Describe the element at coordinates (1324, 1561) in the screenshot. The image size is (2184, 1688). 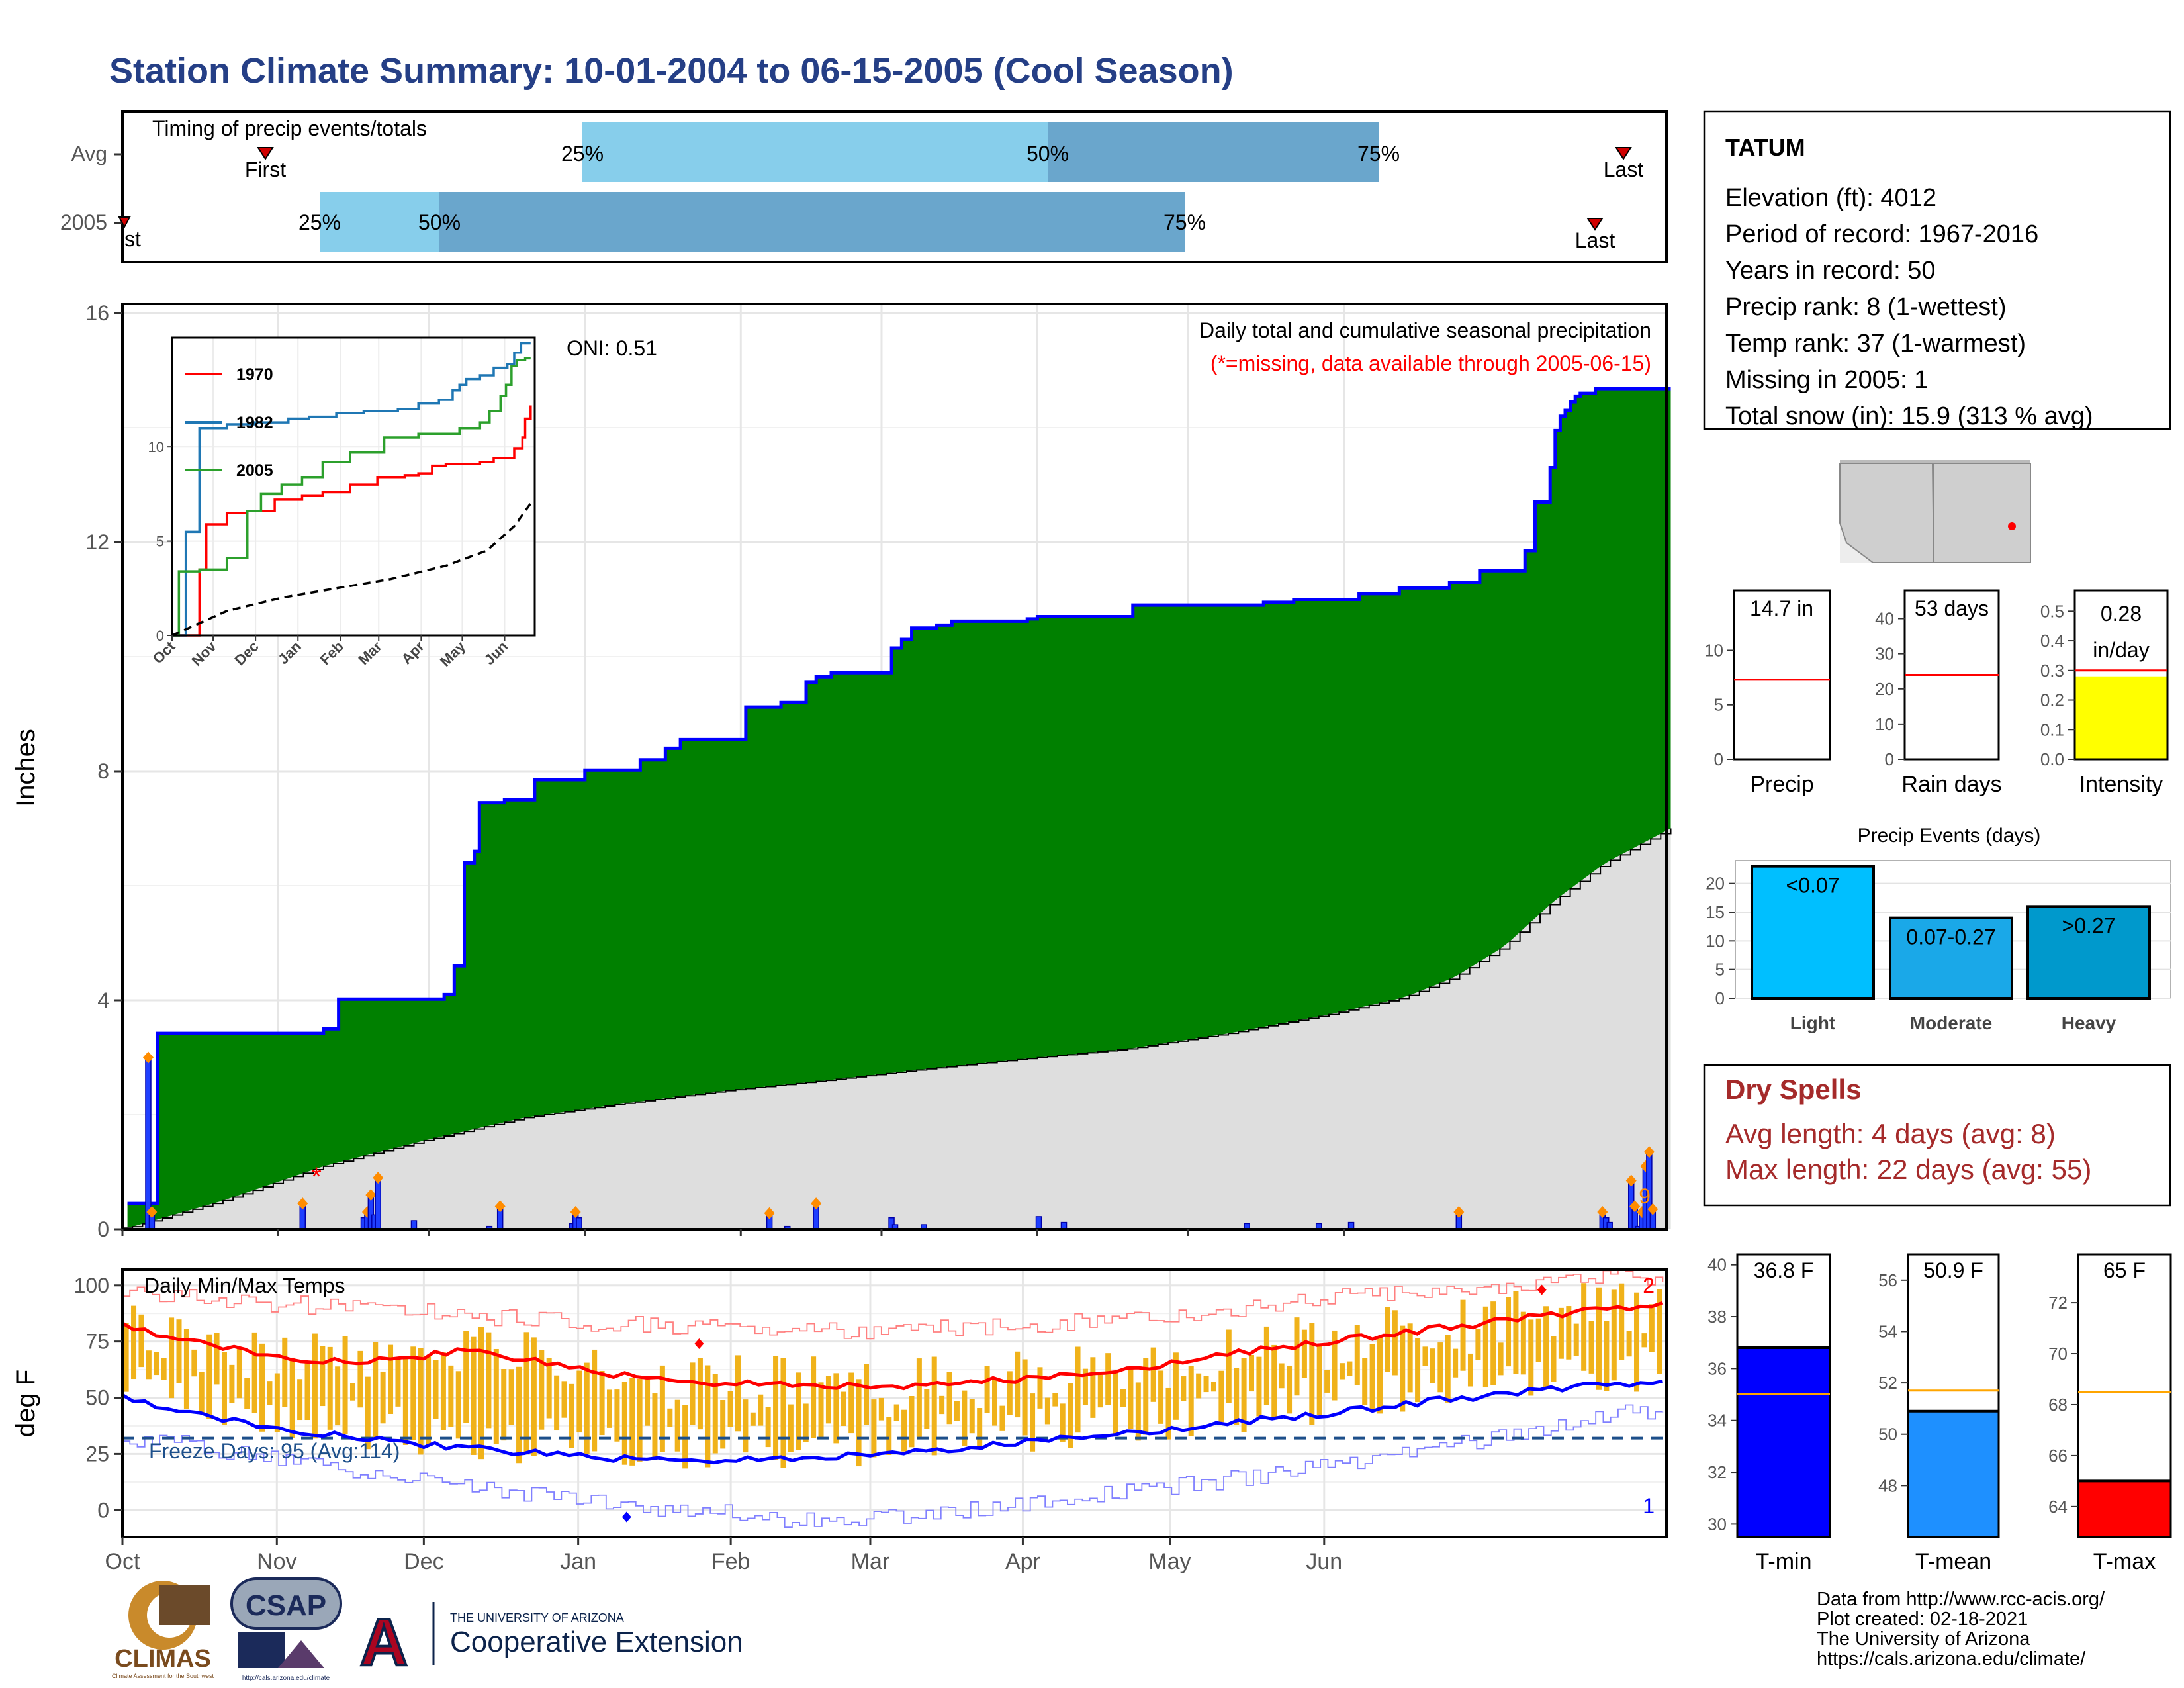
I see `month-label: Jun` at that location.